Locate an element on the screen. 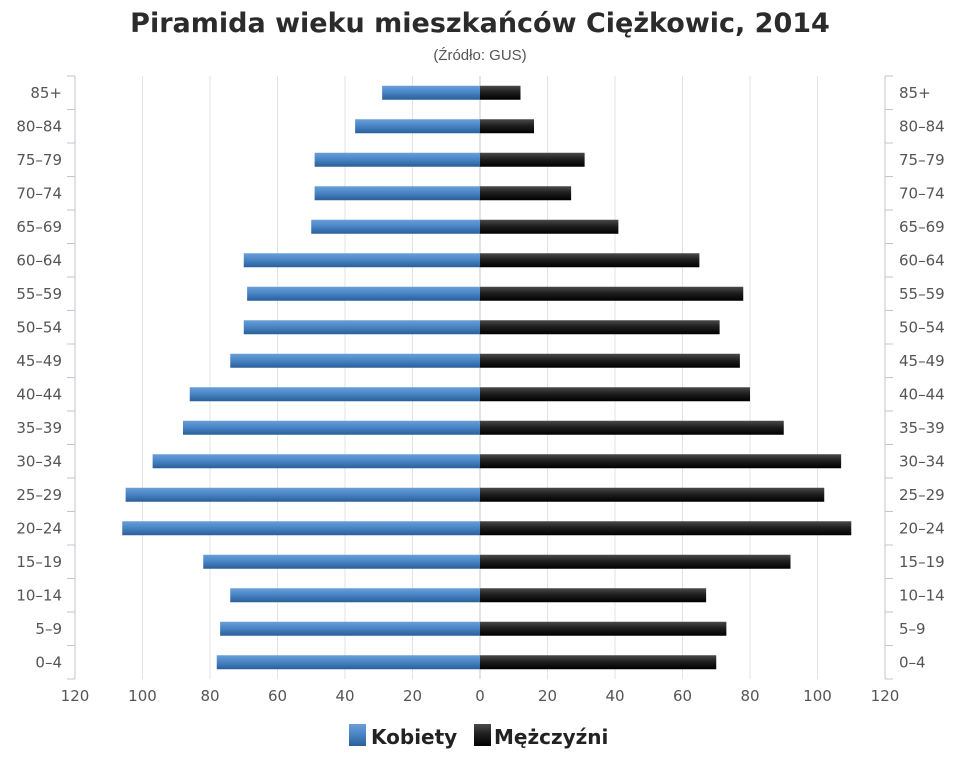 This screenshot has width=960, height=768. legend: Kobiety Mężczyźni is located at coordinates (478, 736).